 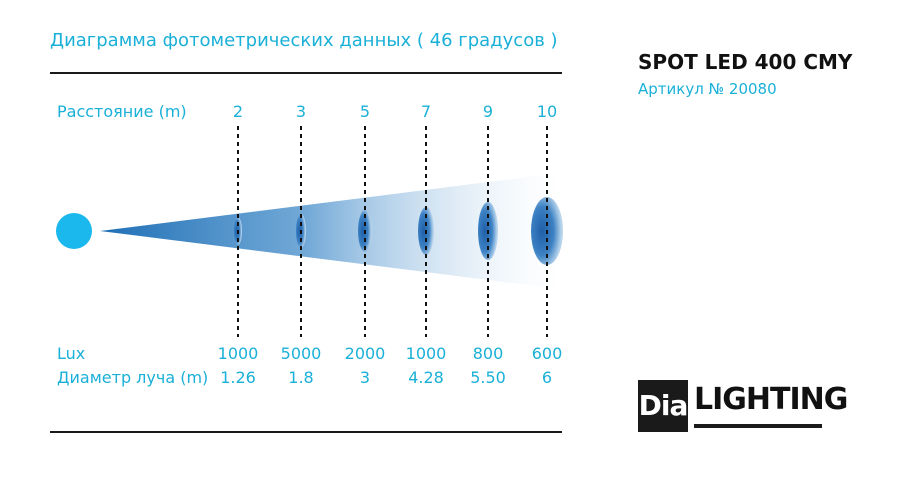 I want to click on distance-value: 3, so click(x=301, y=111).